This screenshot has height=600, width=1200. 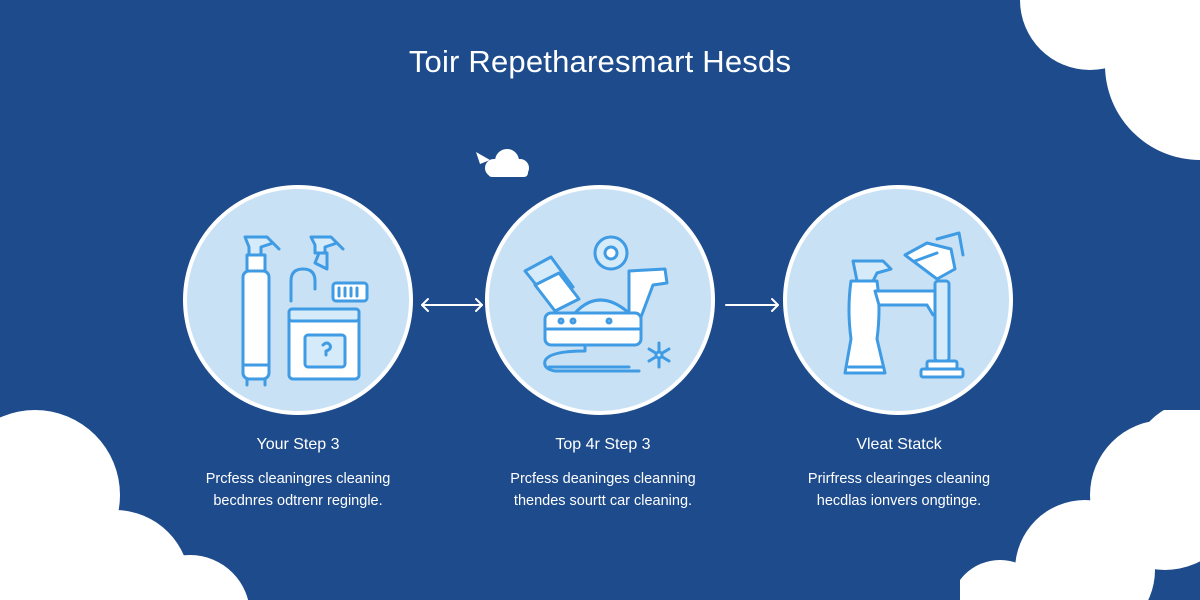 I want to click on step-2-description-line-1: Prcfess deaninges cleanning, so click(x=603, y=479).